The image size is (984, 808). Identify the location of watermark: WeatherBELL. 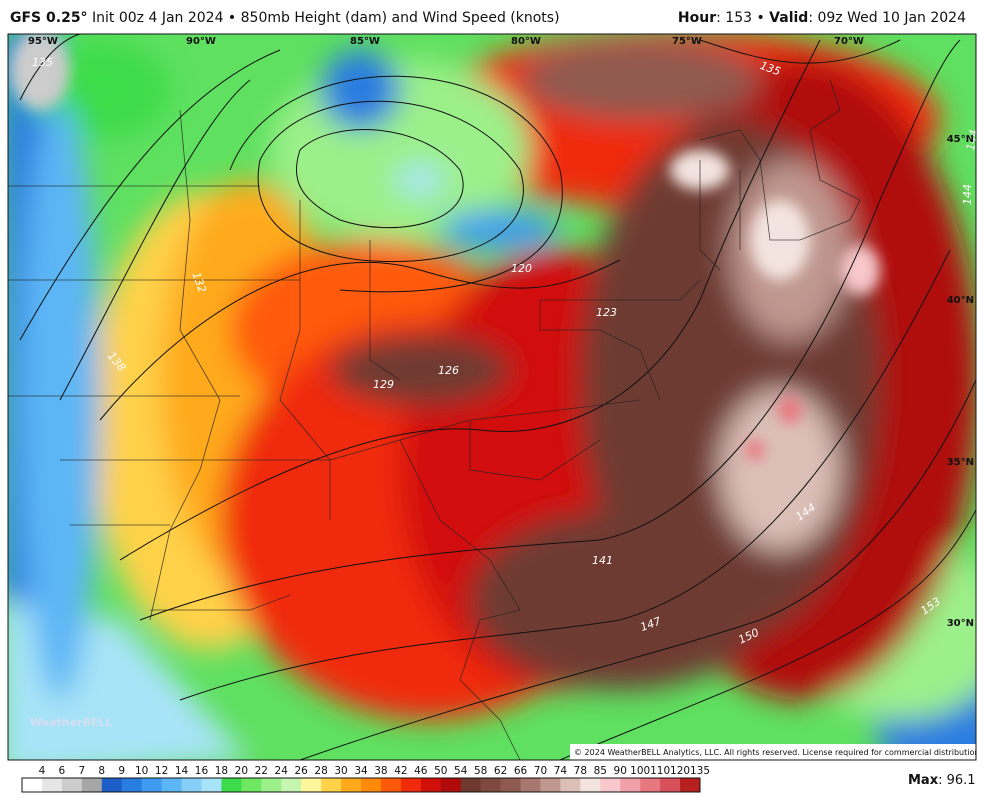
(71, 722).